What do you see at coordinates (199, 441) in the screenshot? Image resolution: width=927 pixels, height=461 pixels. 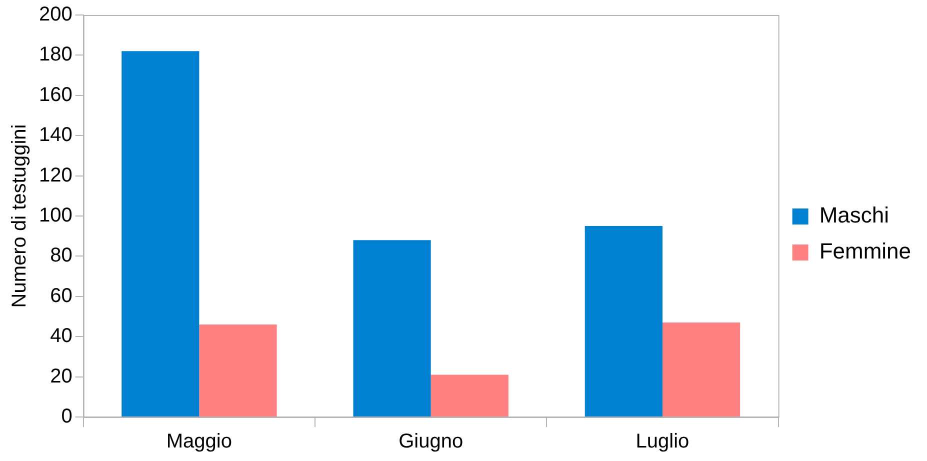 I see `x-tick-label: Maggio` at bounding box center [199, 441].